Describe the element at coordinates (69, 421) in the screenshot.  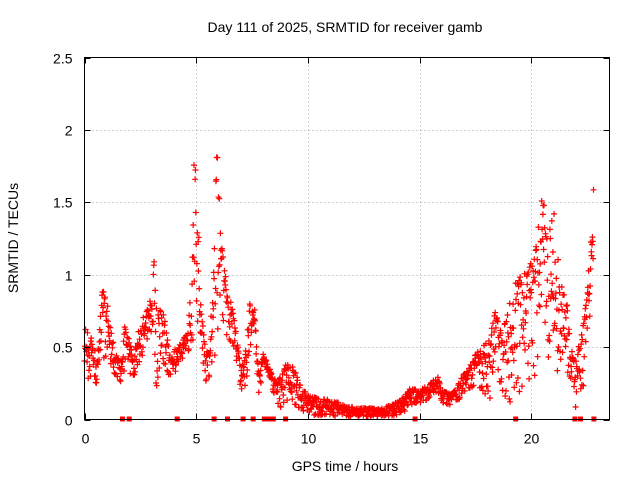
I see `y-tick-label: 0` at that location.